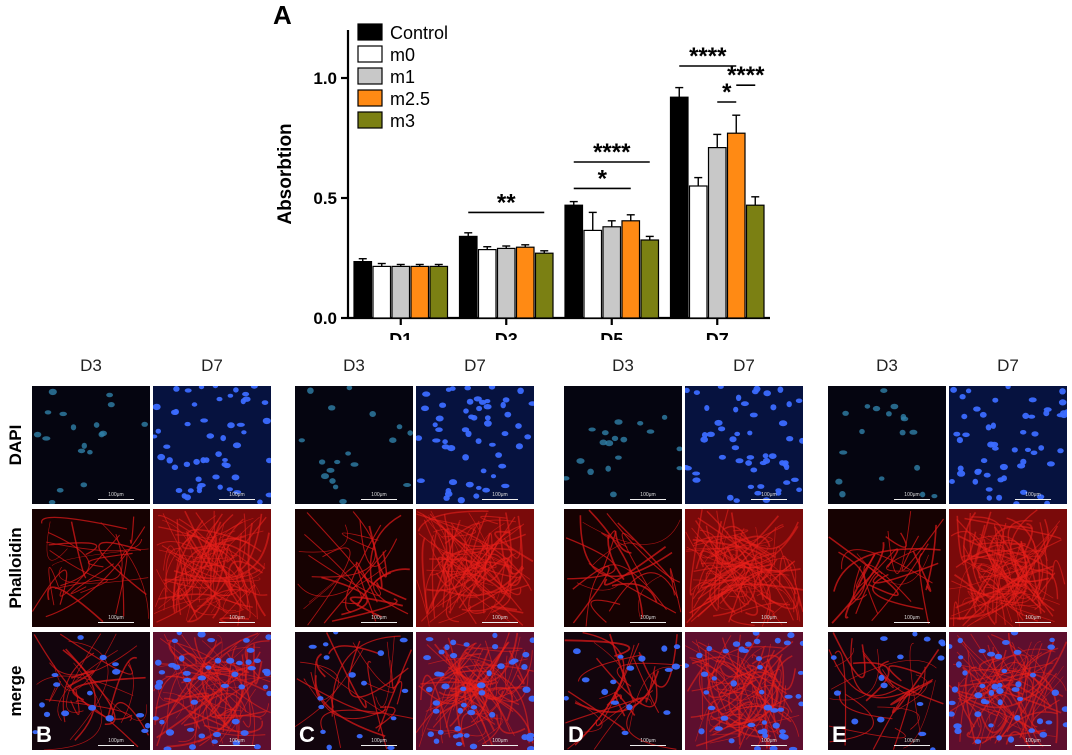 This screenshot has width=1072, height=755. I want to click on legend-swatch-m1, so click(370, 76).